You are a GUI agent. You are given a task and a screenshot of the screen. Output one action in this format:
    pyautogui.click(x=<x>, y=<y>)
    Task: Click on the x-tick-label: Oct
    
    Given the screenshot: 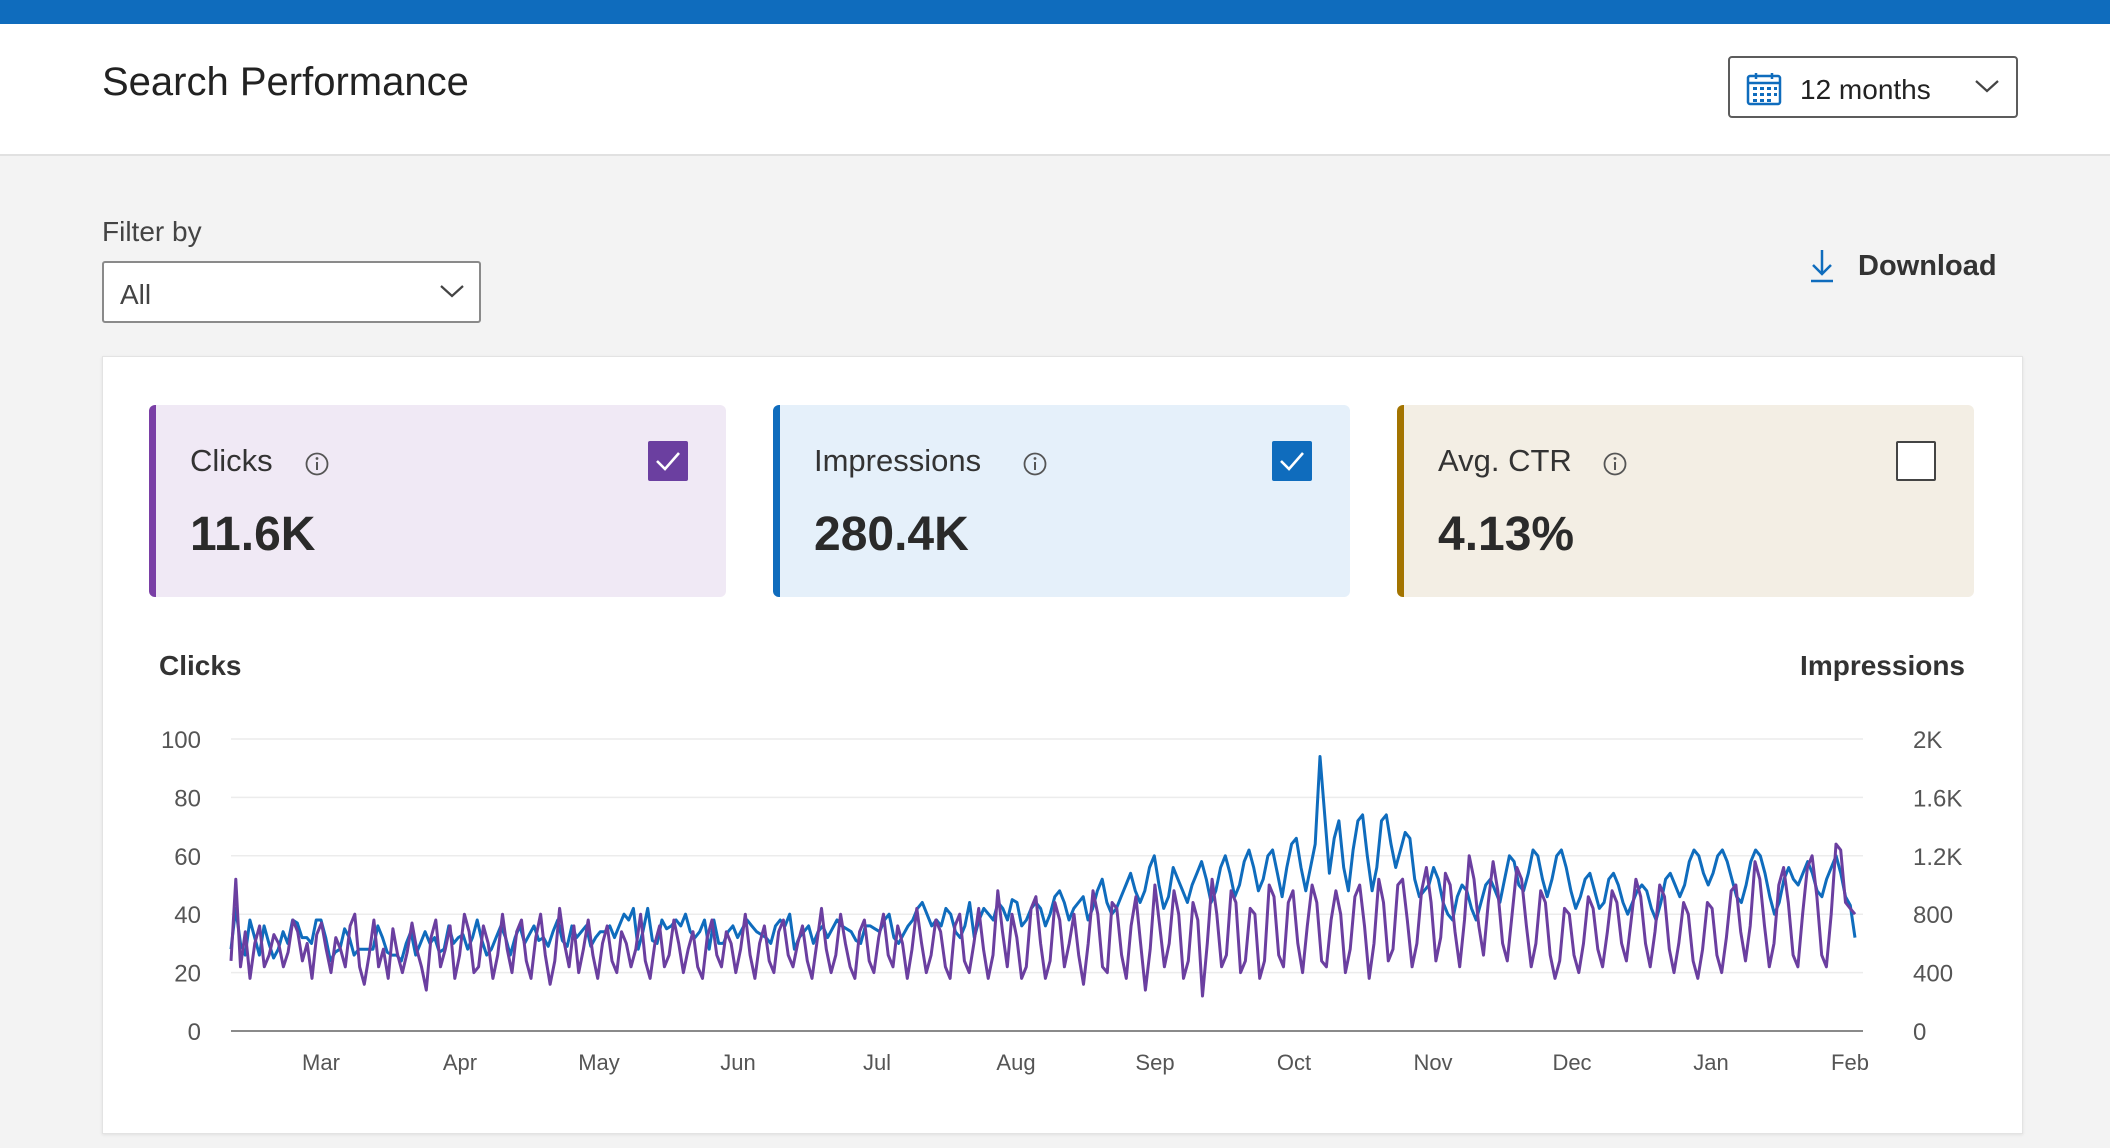 What is the action you would take?
    pyautogui.click(x=1294, y=1062)
    